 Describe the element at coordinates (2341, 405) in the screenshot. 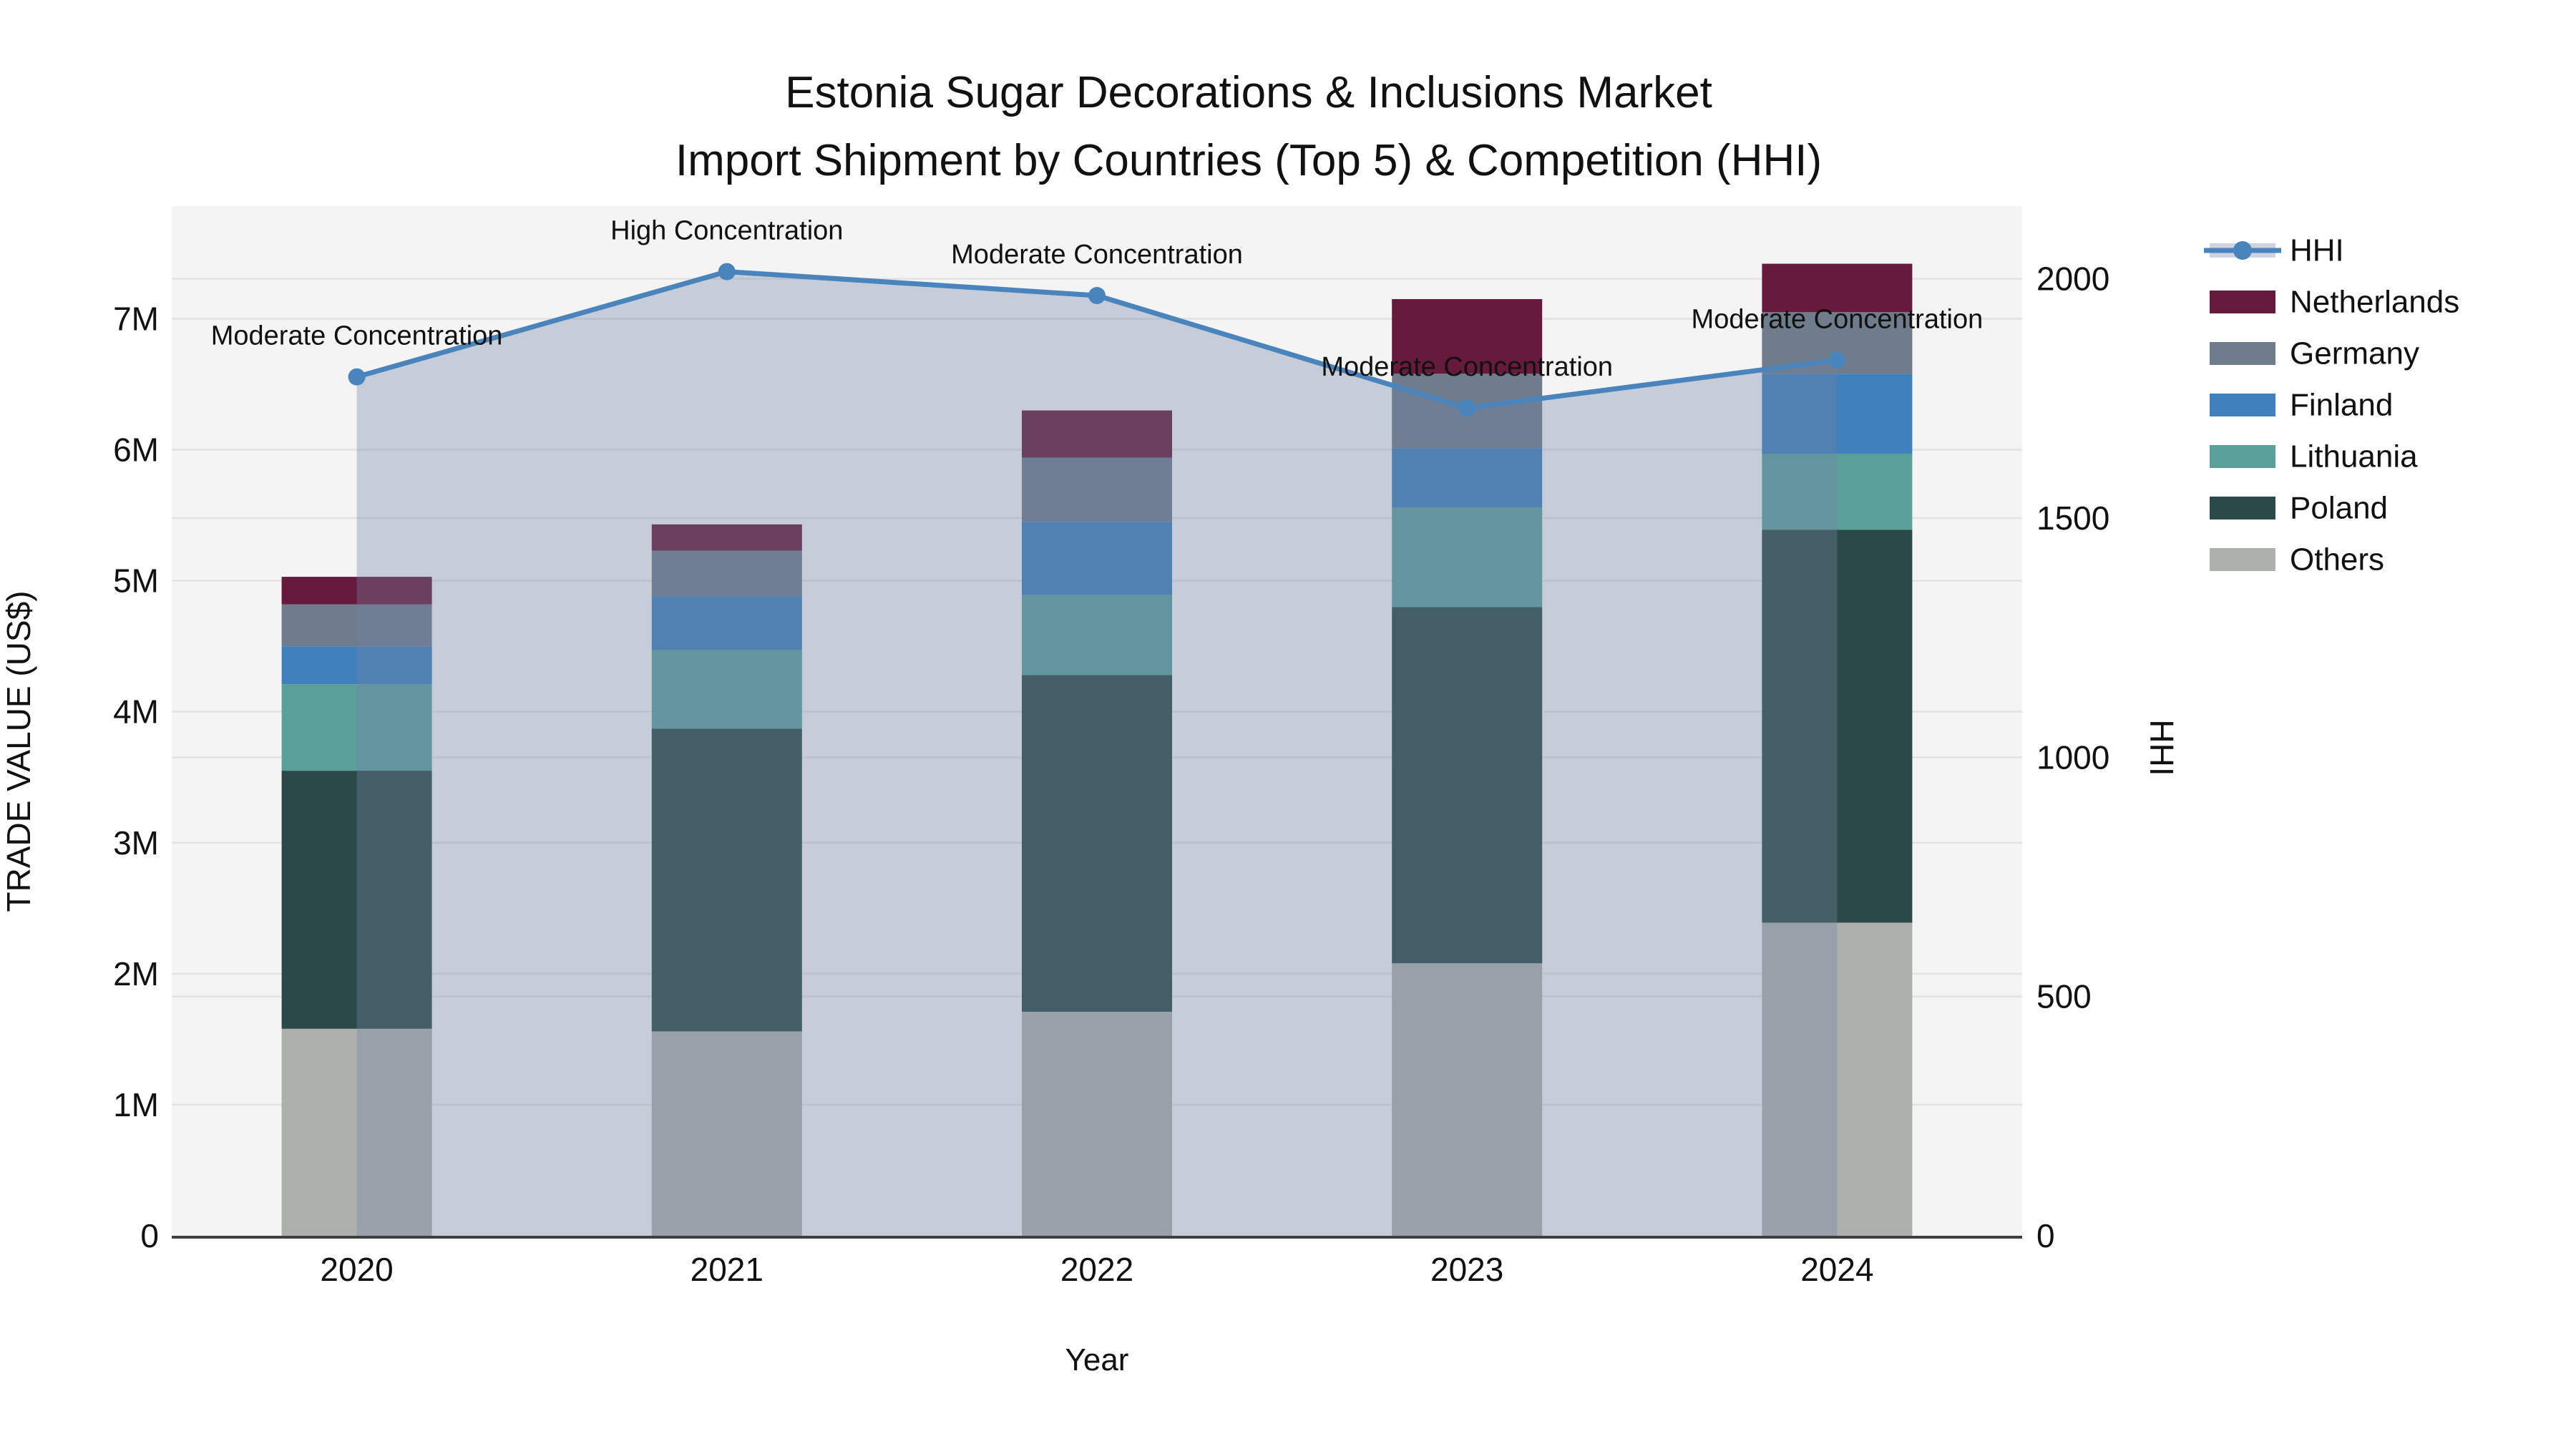

I see `legend-label: Finland` at that location.